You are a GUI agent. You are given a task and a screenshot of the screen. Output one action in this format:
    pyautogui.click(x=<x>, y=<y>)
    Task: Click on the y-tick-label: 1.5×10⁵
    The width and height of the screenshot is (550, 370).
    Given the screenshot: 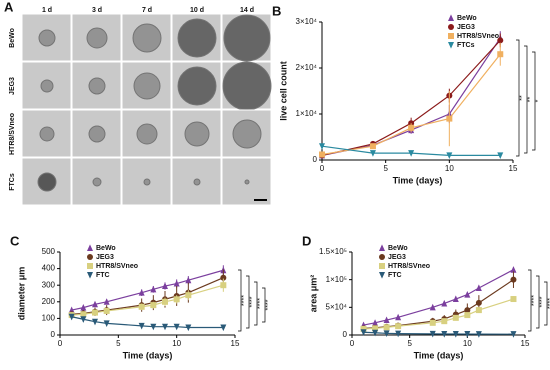 What is the action you would take?
    pyautogui.click(x=333, y=251)
    